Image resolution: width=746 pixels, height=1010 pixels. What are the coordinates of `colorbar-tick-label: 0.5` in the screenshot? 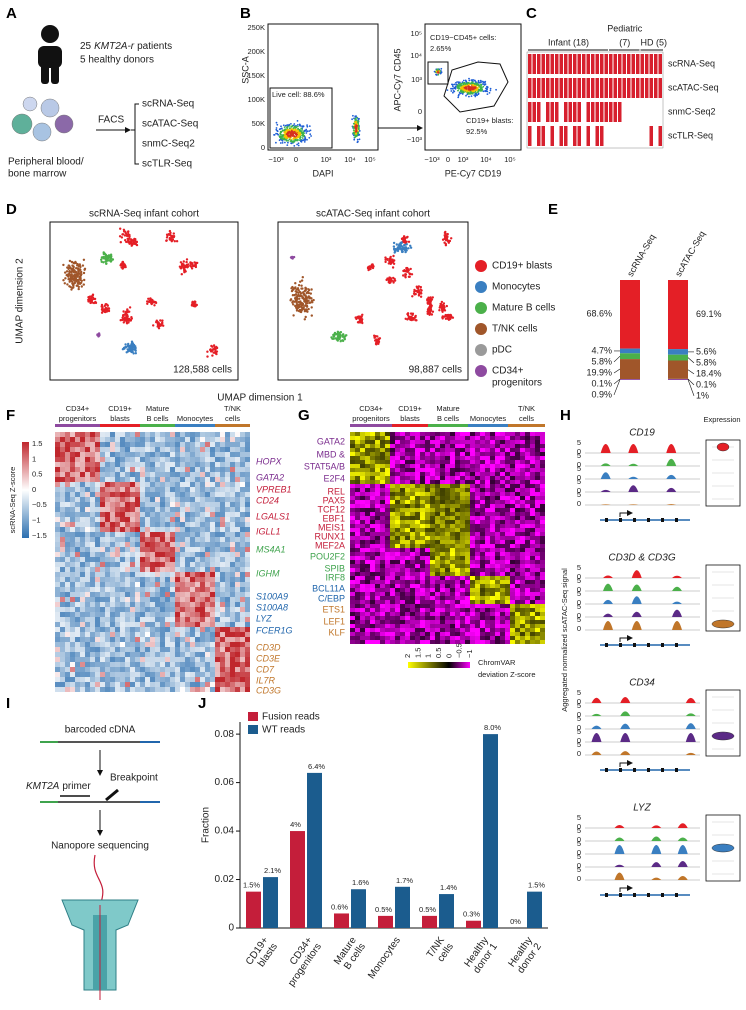 It's located at (37, 474).